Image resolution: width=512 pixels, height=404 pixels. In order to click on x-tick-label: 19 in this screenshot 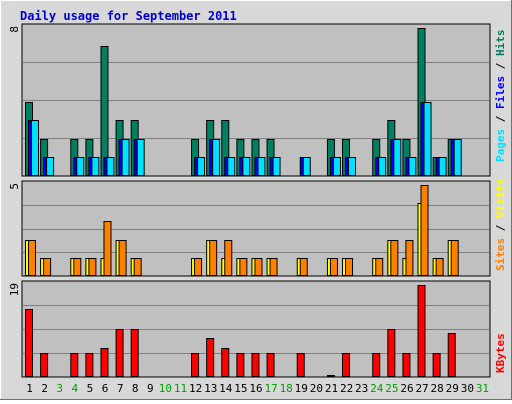, I will do `click(301, 388)`.